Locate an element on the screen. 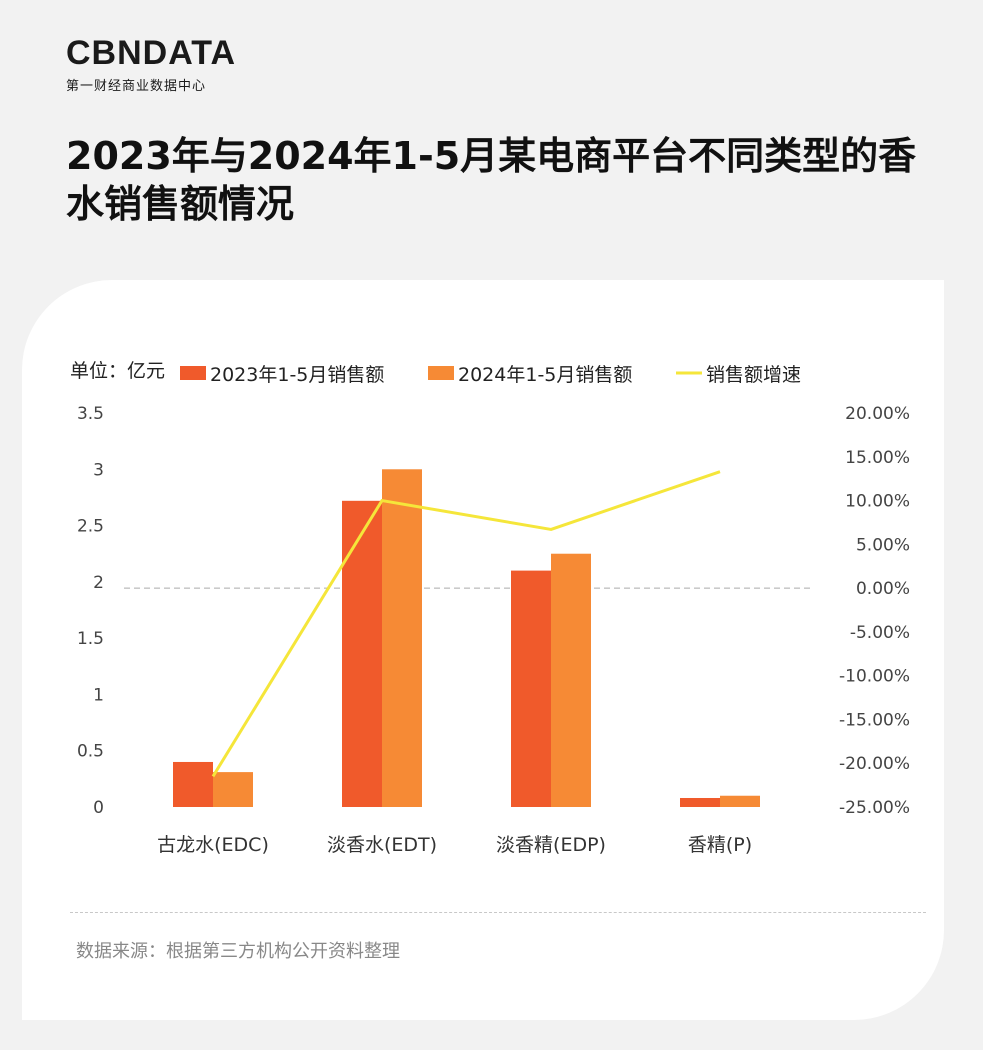 The image size is (983, 1050). y-left-tick-label: 1.5 is located at coordinates (90, 639).